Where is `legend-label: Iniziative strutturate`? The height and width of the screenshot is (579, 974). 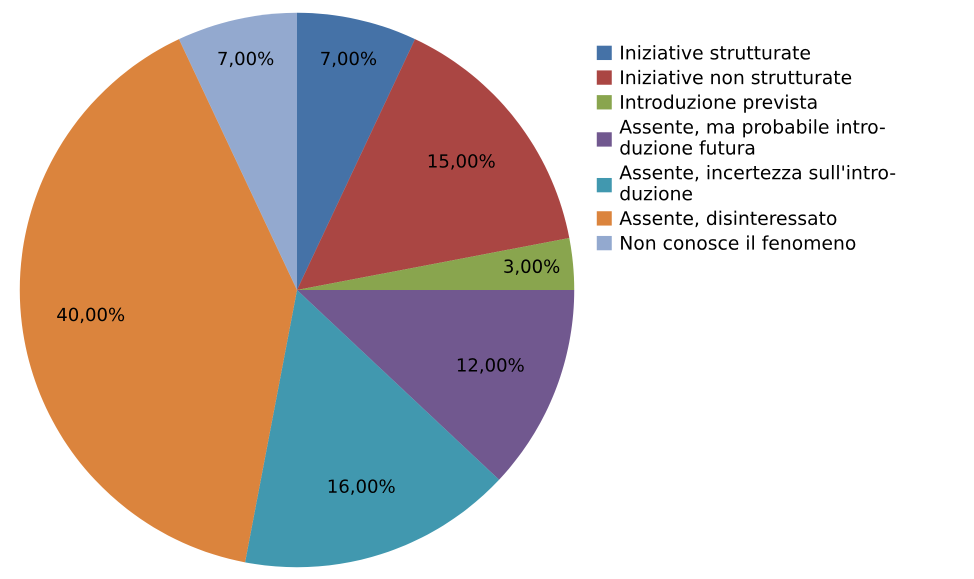 legend-label: Iniziative strutturate is located at coordinates (715, 52).